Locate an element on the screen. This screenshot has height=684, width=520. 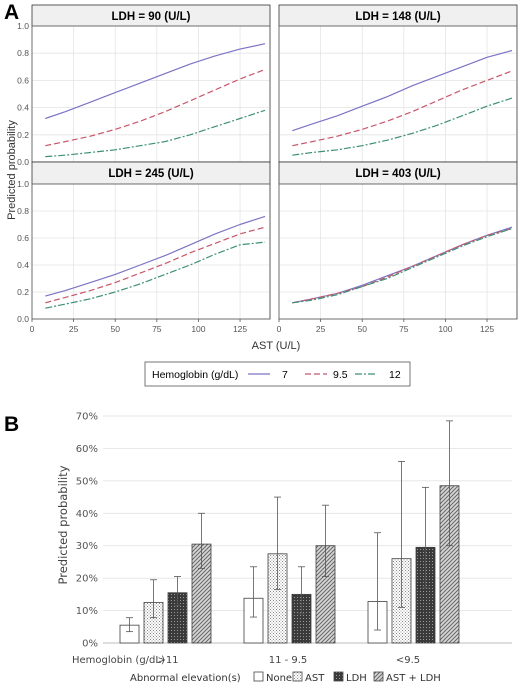
panel-b-y-axis-title: Predicted probability is located at coordinates (63, 524).